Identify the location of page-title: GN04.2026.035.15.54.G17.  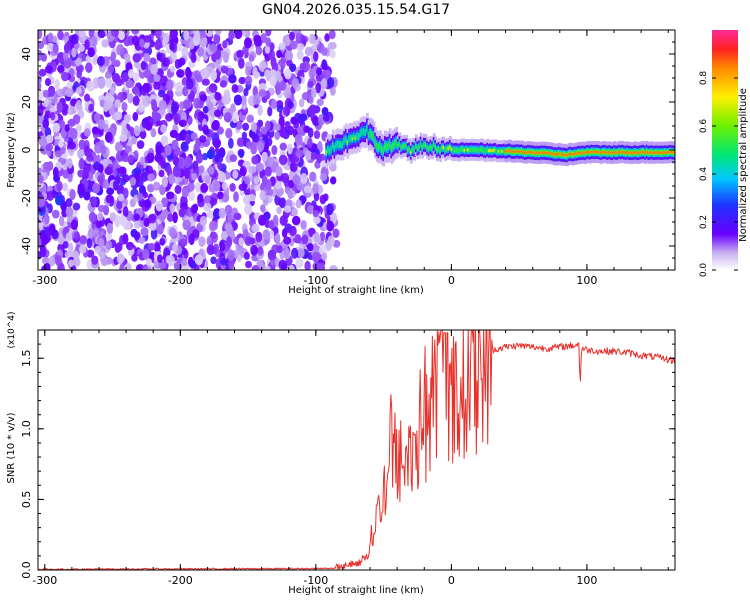
(356, 10).